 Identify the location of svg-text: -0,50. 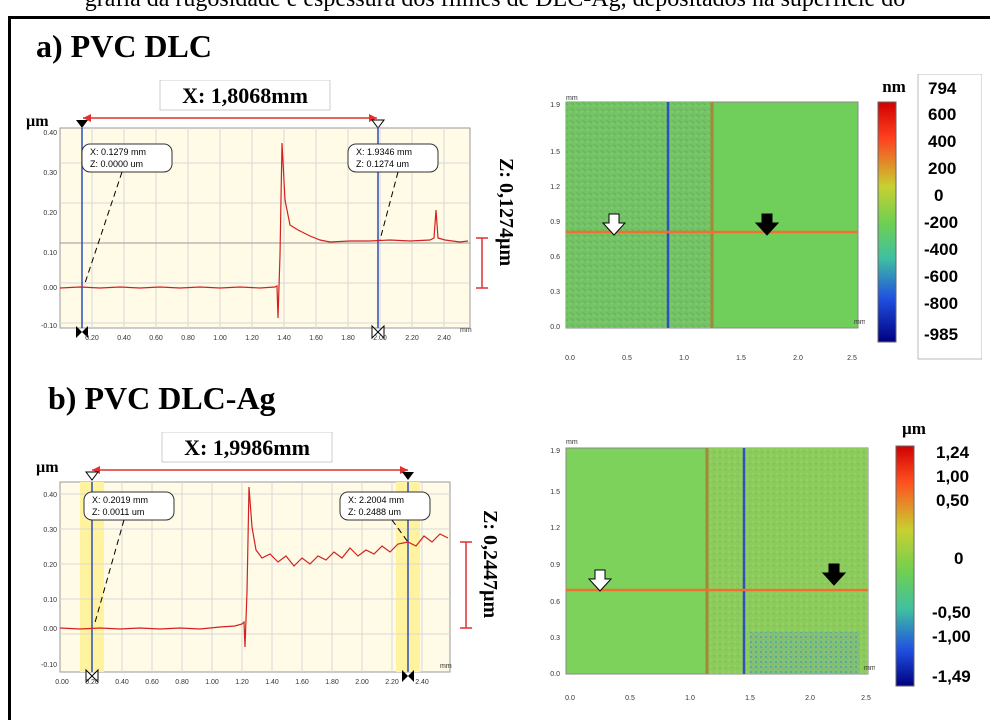
(951, 612).